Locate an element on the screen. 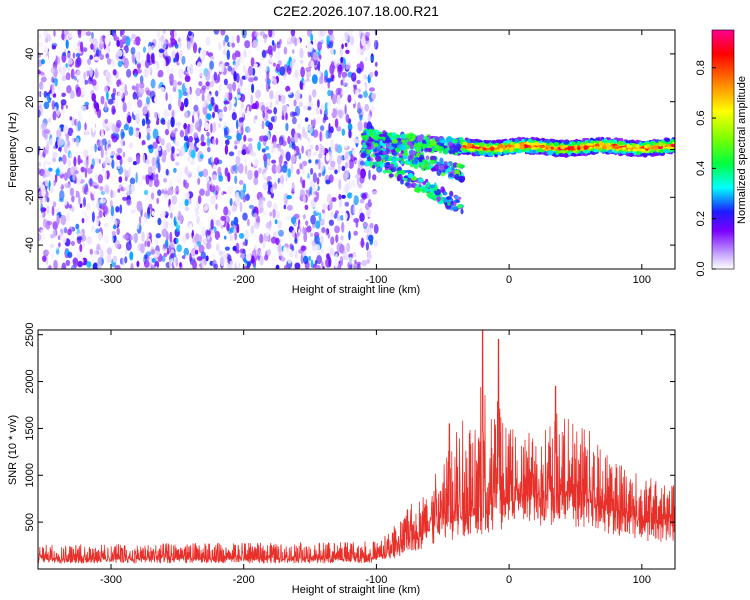 Image resolution: width=750 pixels, height=600 pixels. x-tick-label: 100 is located at coordinates (642, 580).